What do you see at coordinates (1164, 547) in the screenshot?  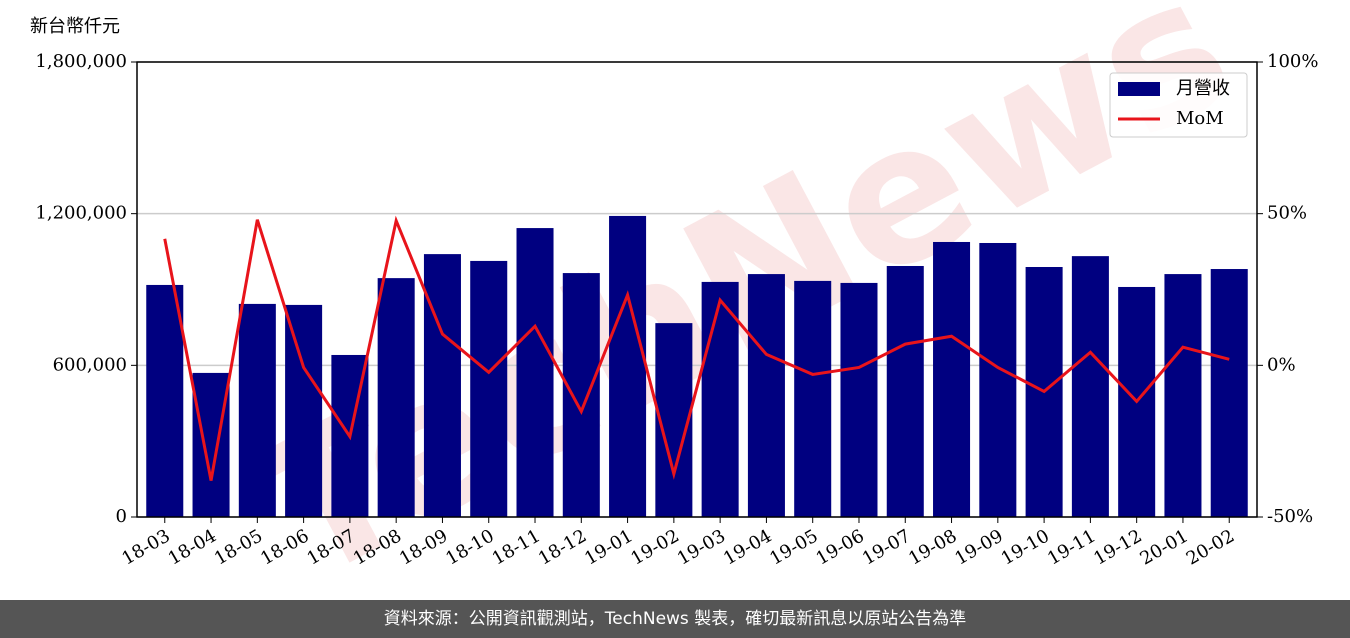 I see `x-tick-label: 20-01` at bounding box center [1164, 547].